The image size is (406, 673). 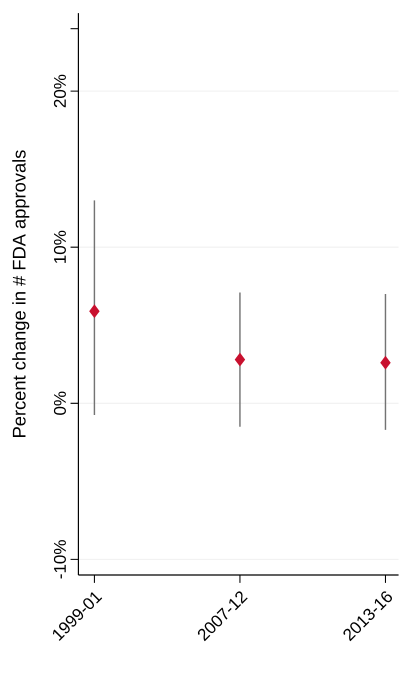 What do you see at coordinates (60, 559) in the screenshot?
I see `y-tick-label: -10%` at bounding box center [60, 559].